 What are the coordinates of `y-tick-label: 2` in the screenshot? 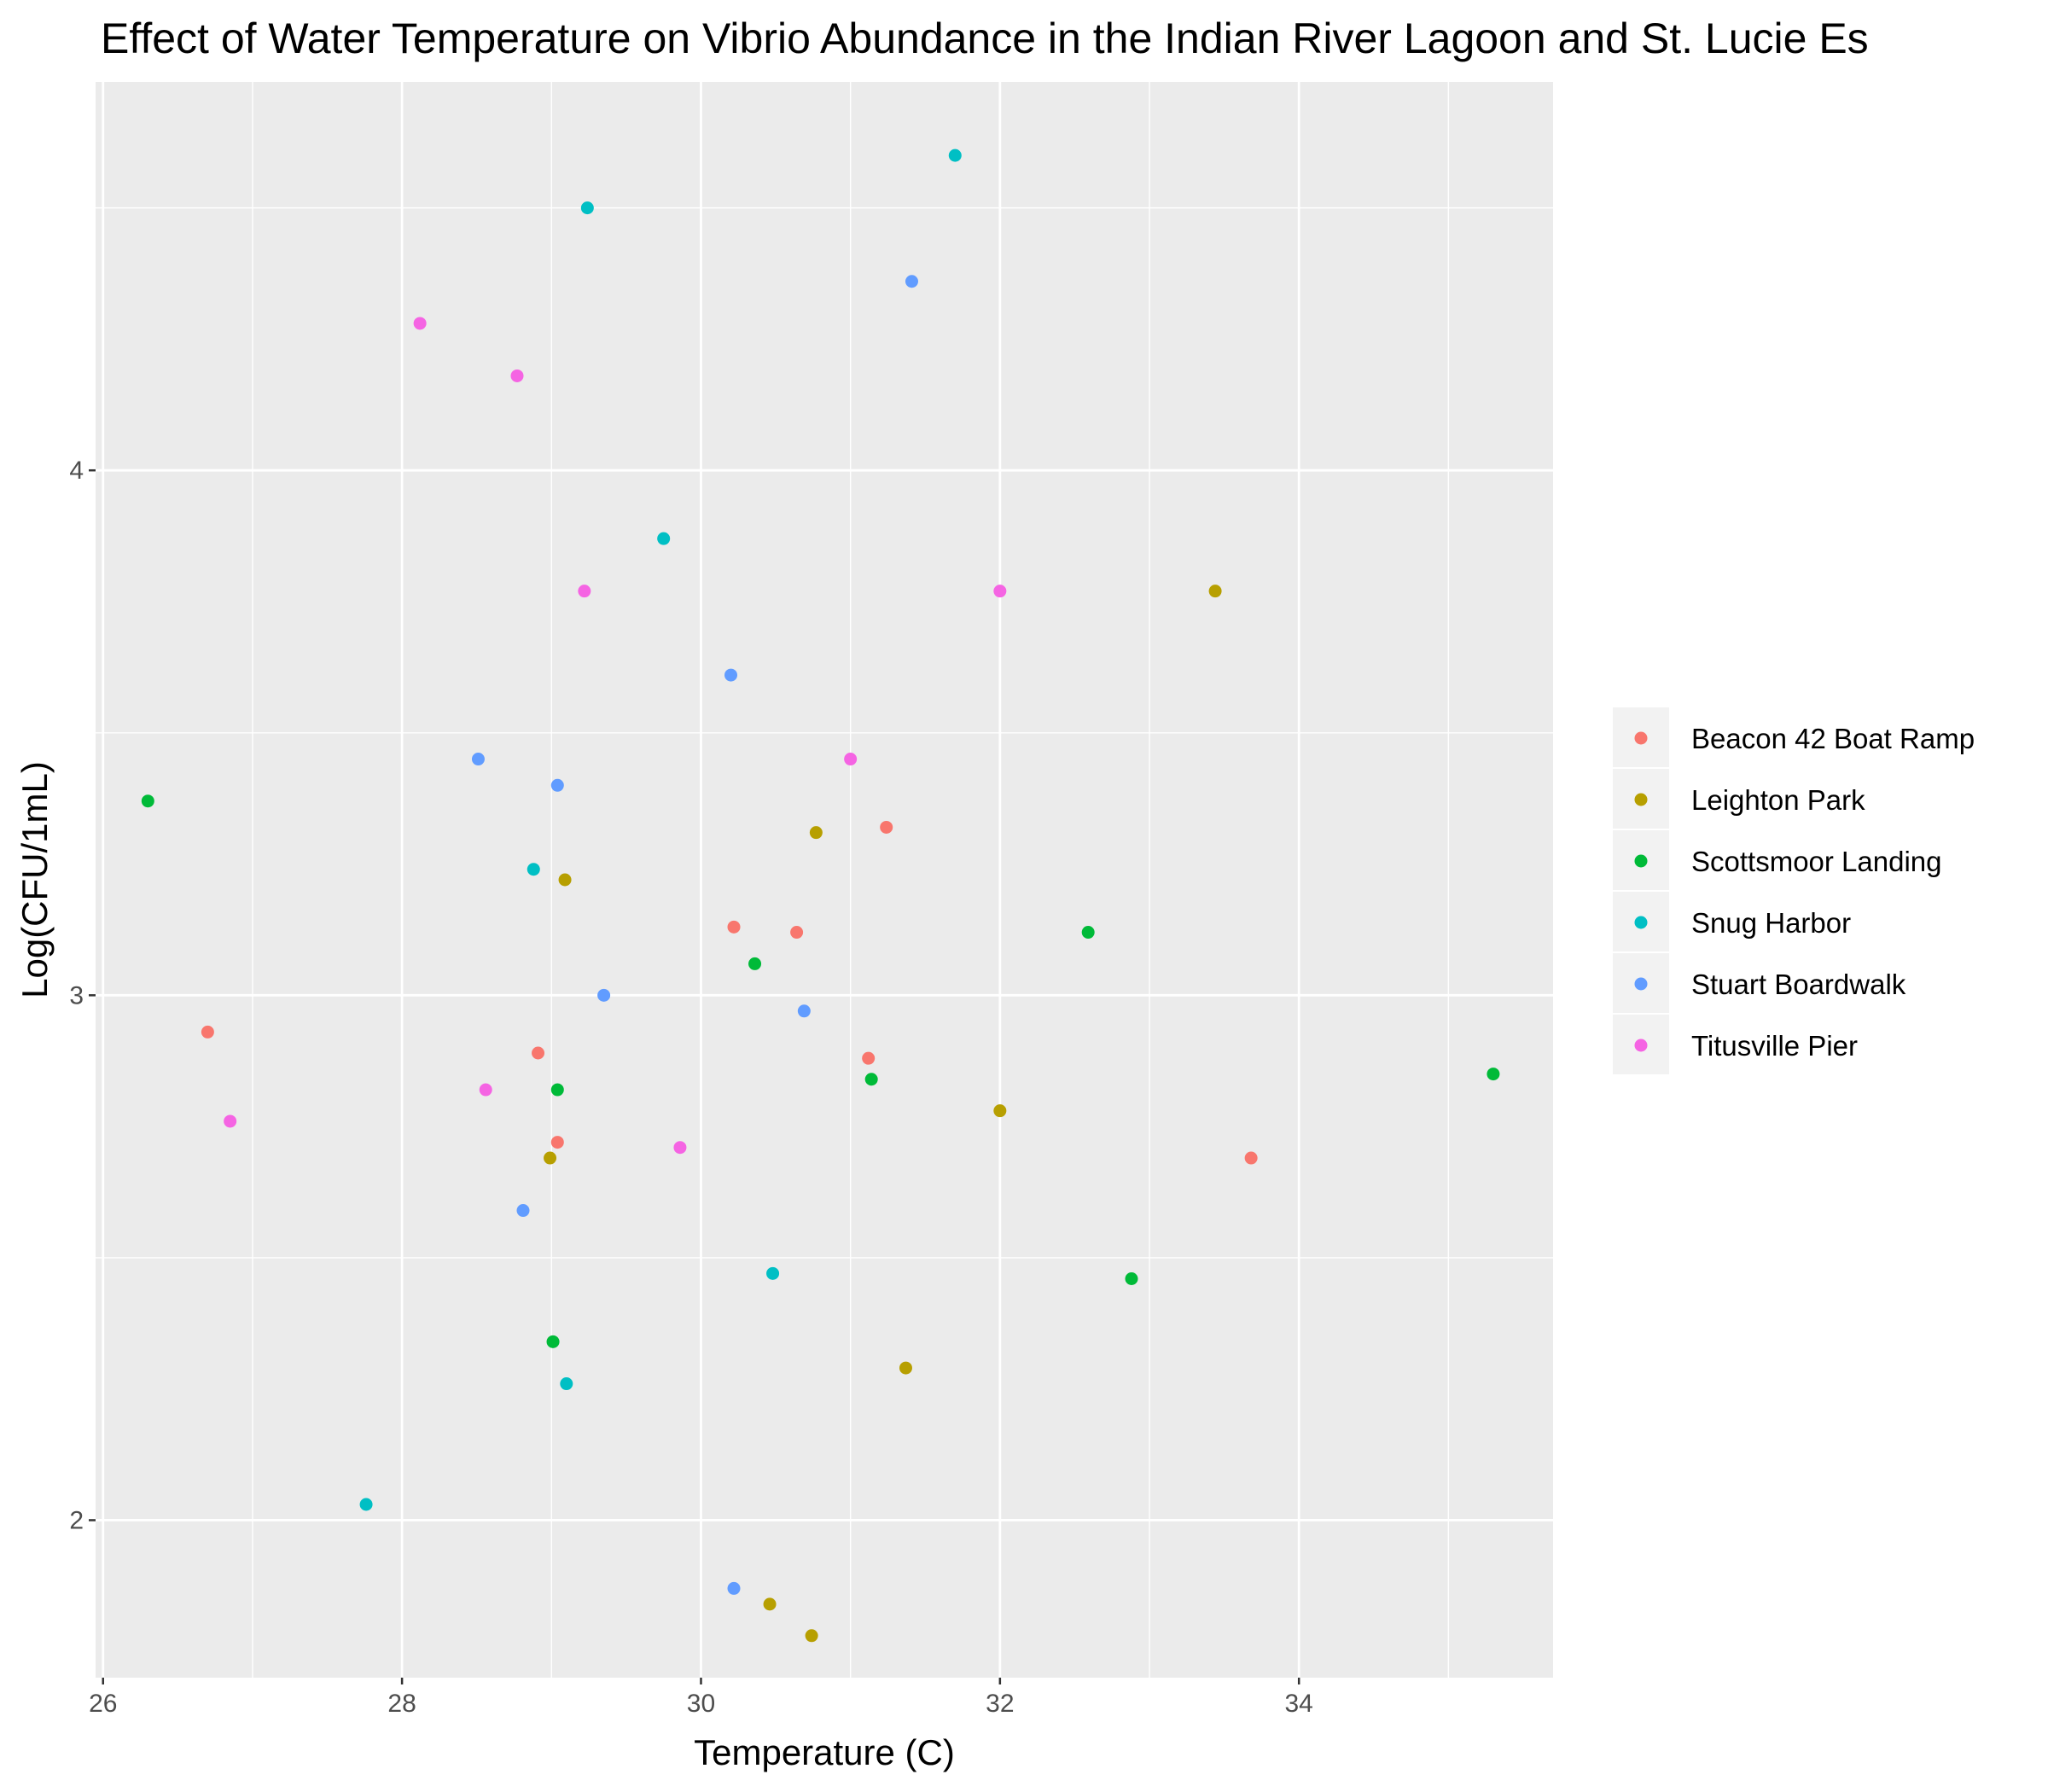 It's located at (76, 1520).